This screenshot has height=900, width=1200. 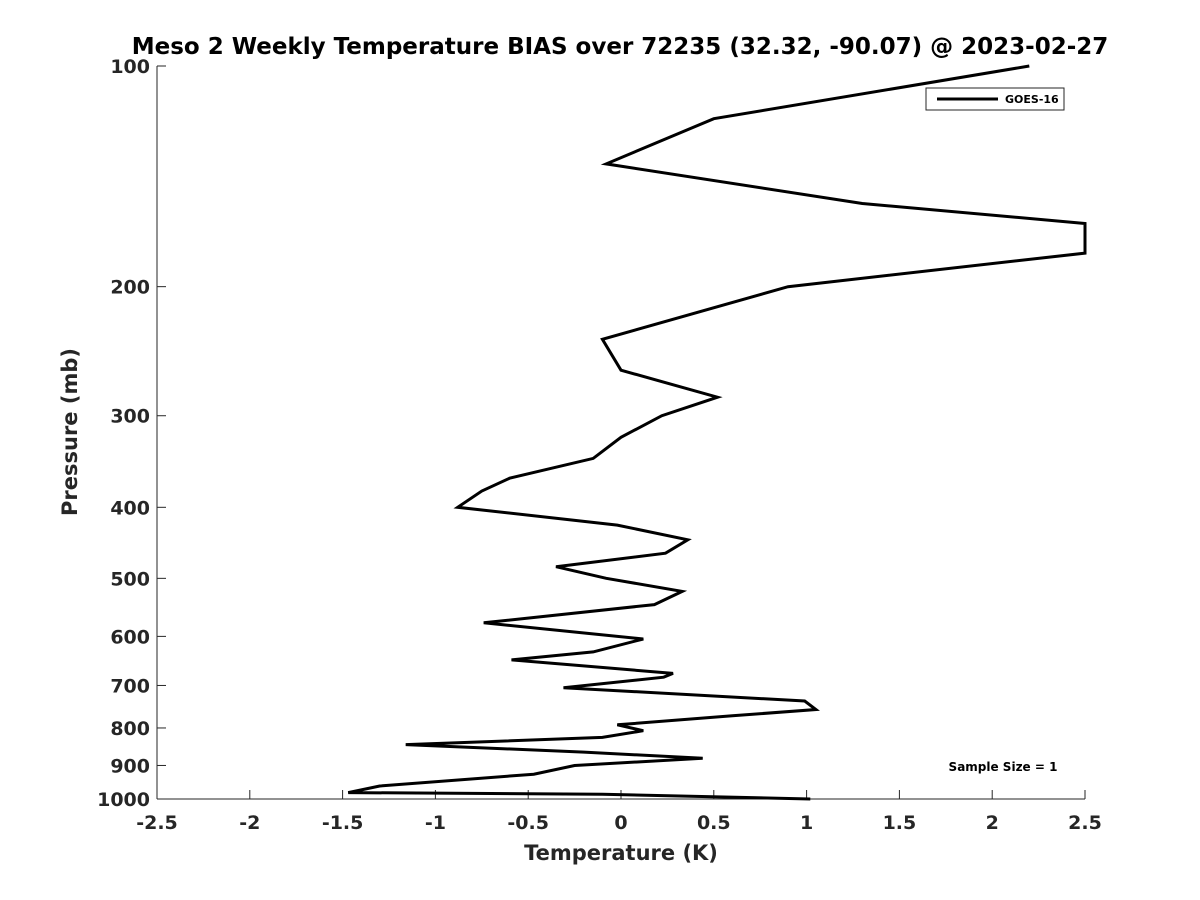 What do you see at coordinates (620, 823) in the screenshot?
I see `x-tick-label: 0` at bounding box center [620, 823].